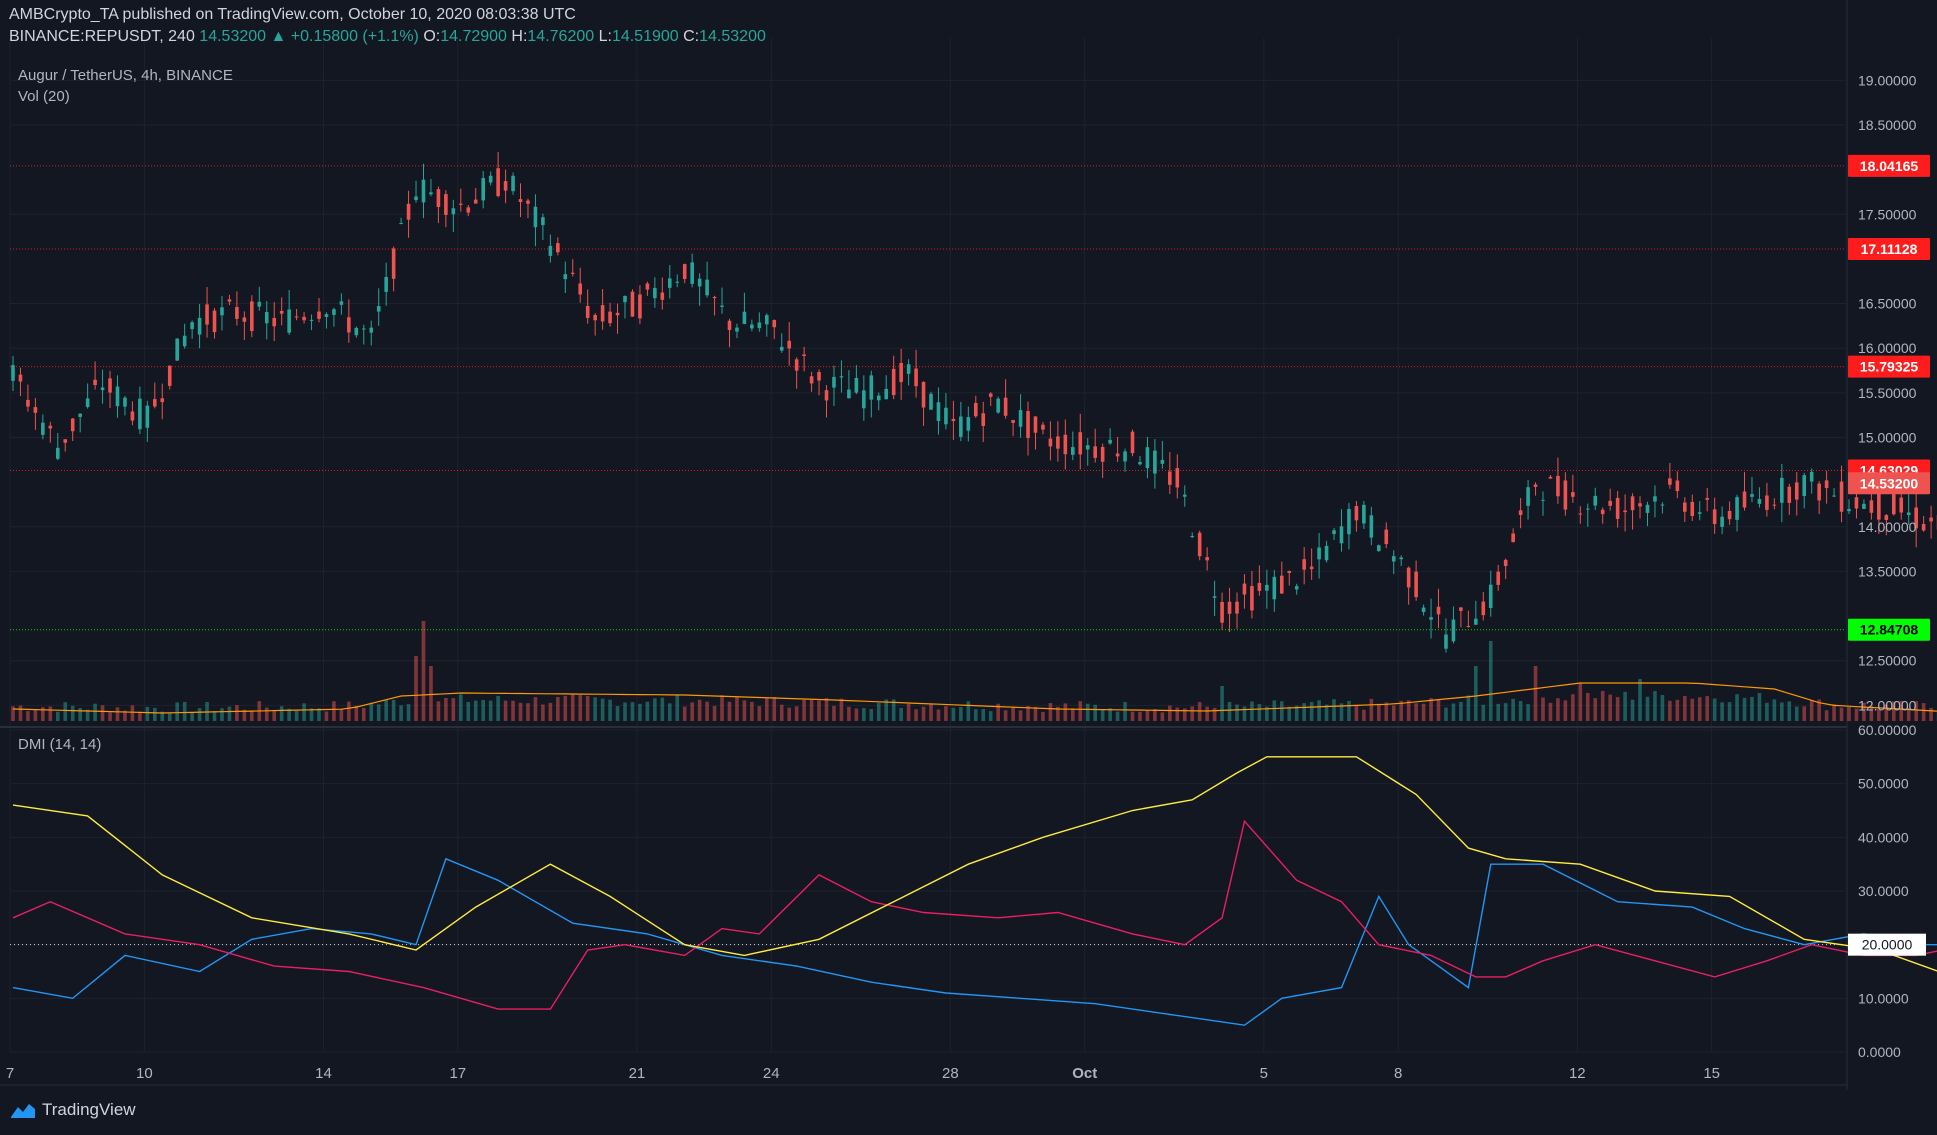 This screenshot has width=1937, height=1135. What do you see at coordinates (73, 1110) in the screenshot?
I see `tradingview-brand: TradingView` at bounding box center [73, 1110].